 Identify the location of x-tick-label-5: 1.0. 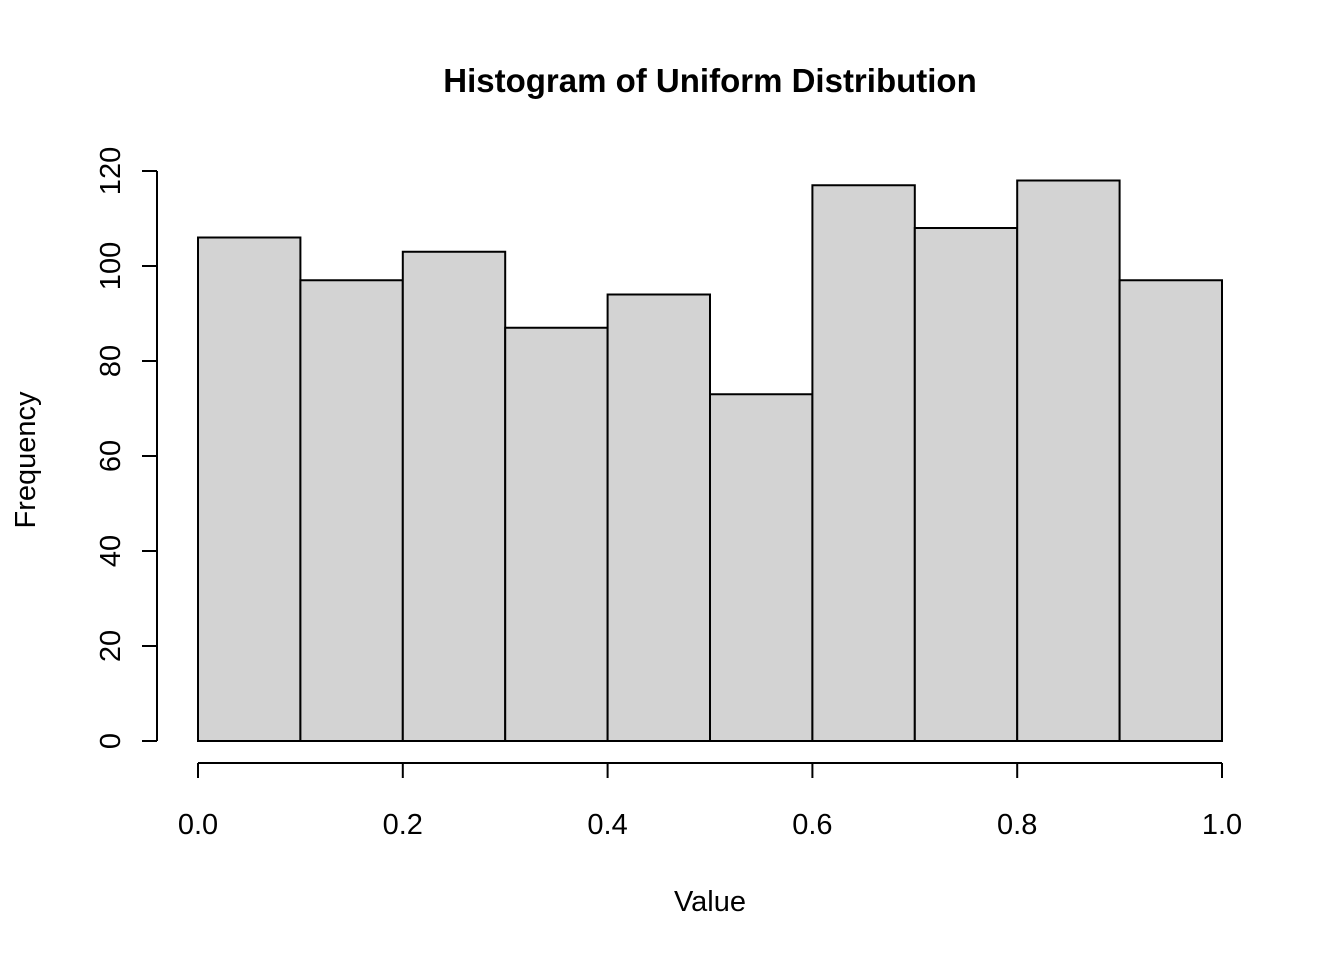
(1222, 825).